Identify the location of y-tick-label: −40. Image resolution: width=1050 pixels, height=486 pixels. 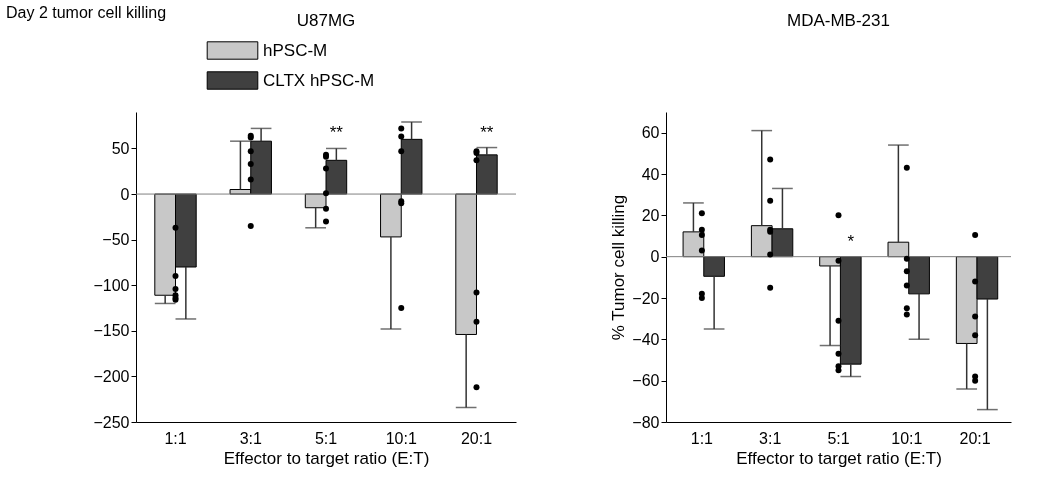
(646, 339).